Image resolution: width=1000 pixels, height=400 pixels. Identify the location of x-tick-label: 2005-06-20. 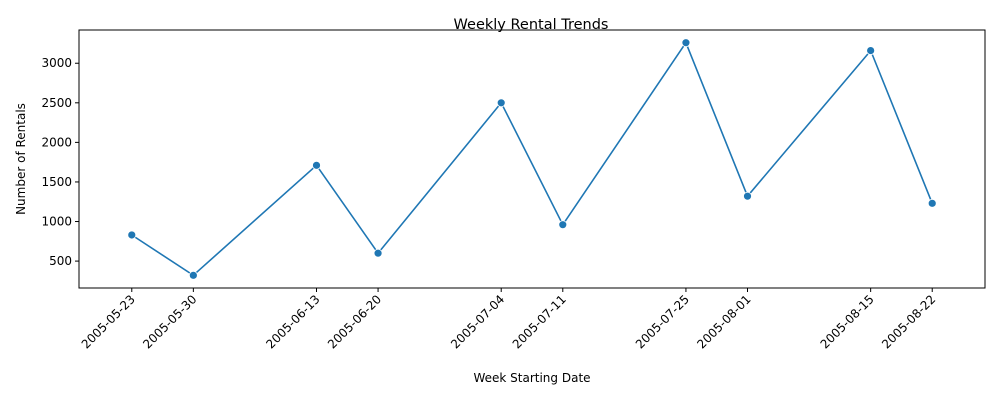
(354, 321).